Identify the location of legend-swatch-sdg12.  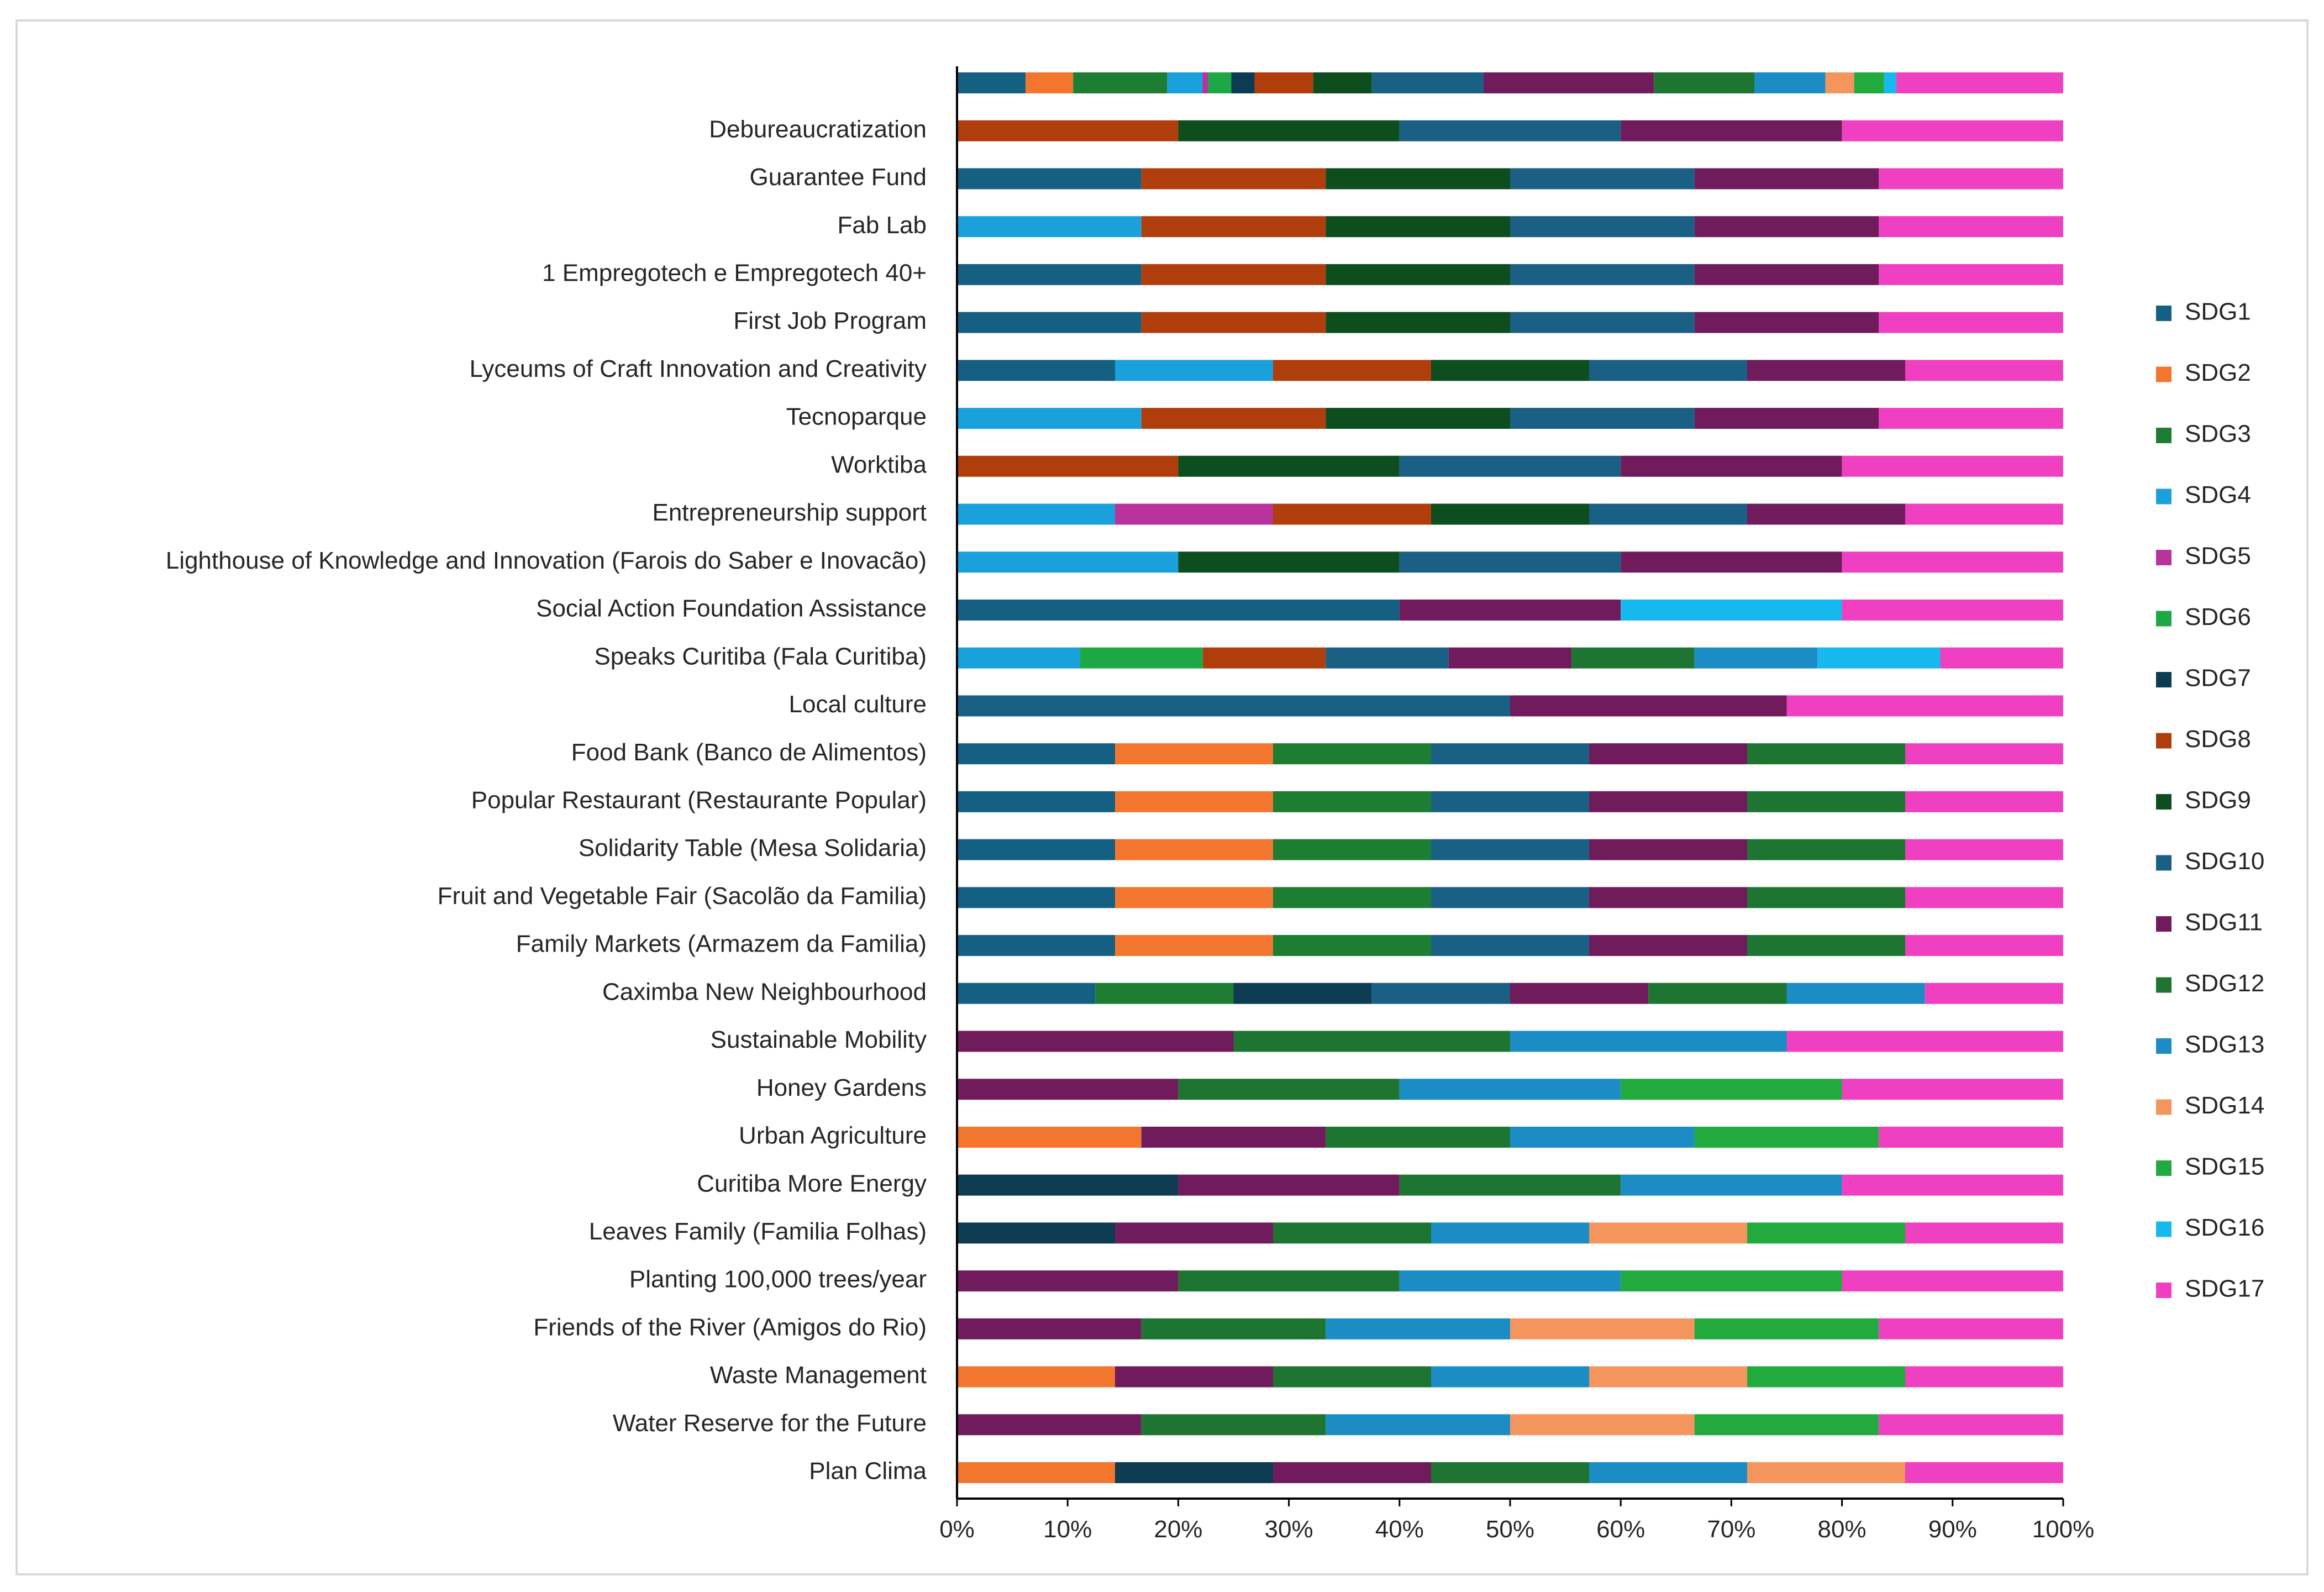
(2163, 985).